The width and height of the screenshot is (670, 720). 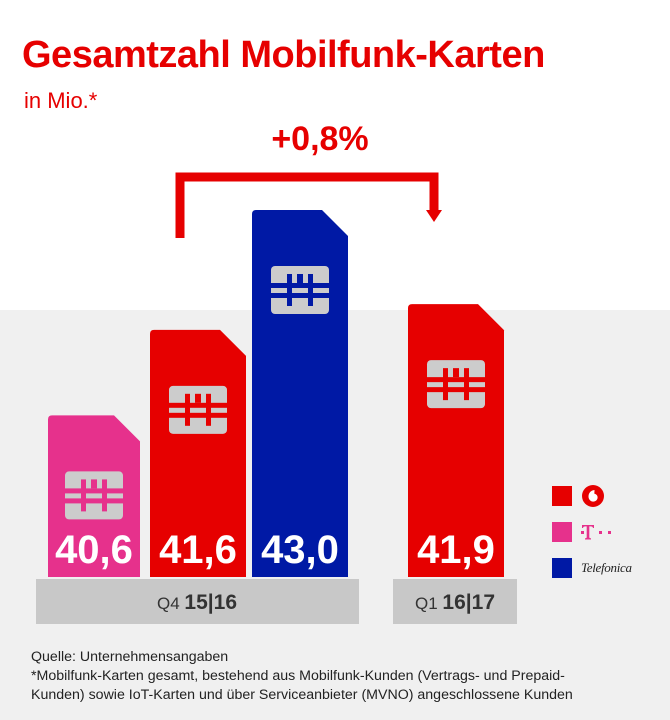 I want to click on legend-swatch-telekom, so click(x=562, y=532).